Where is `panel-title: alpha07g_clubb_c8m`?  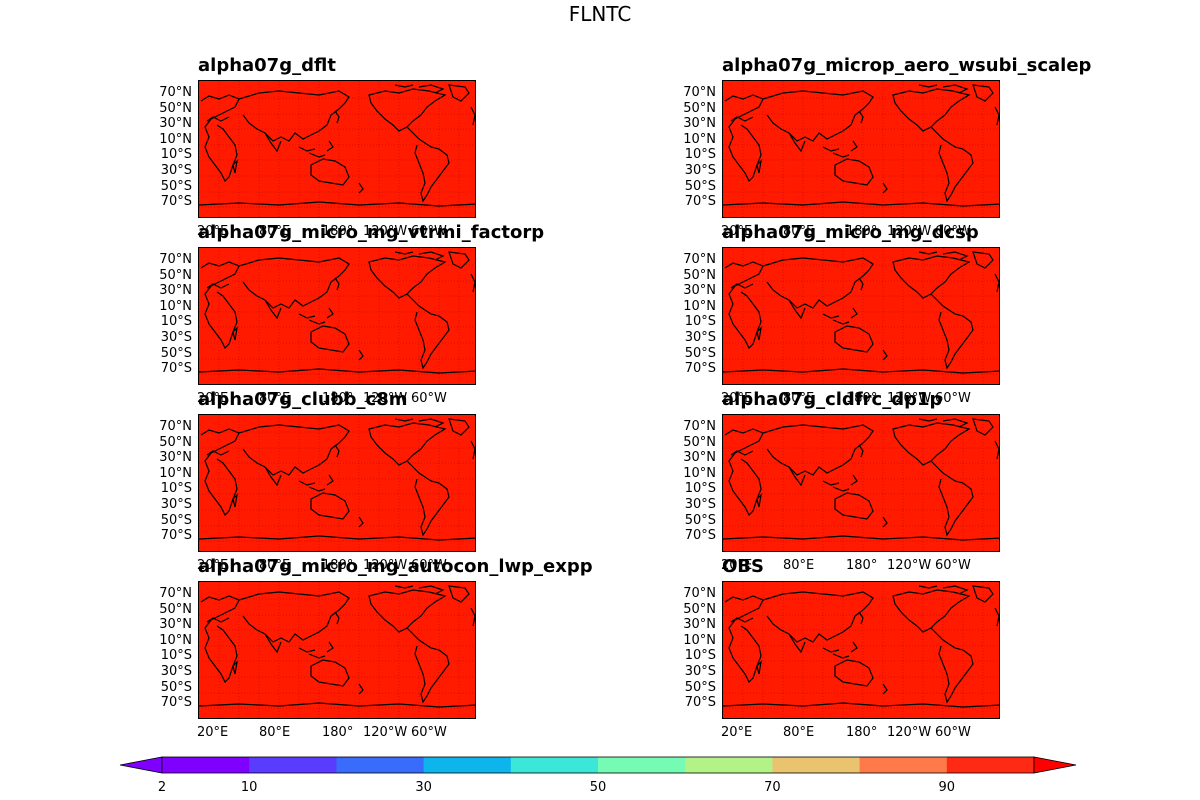
panel-title: alpha07g_clubb_c8m is located at coordinates (303, 399).